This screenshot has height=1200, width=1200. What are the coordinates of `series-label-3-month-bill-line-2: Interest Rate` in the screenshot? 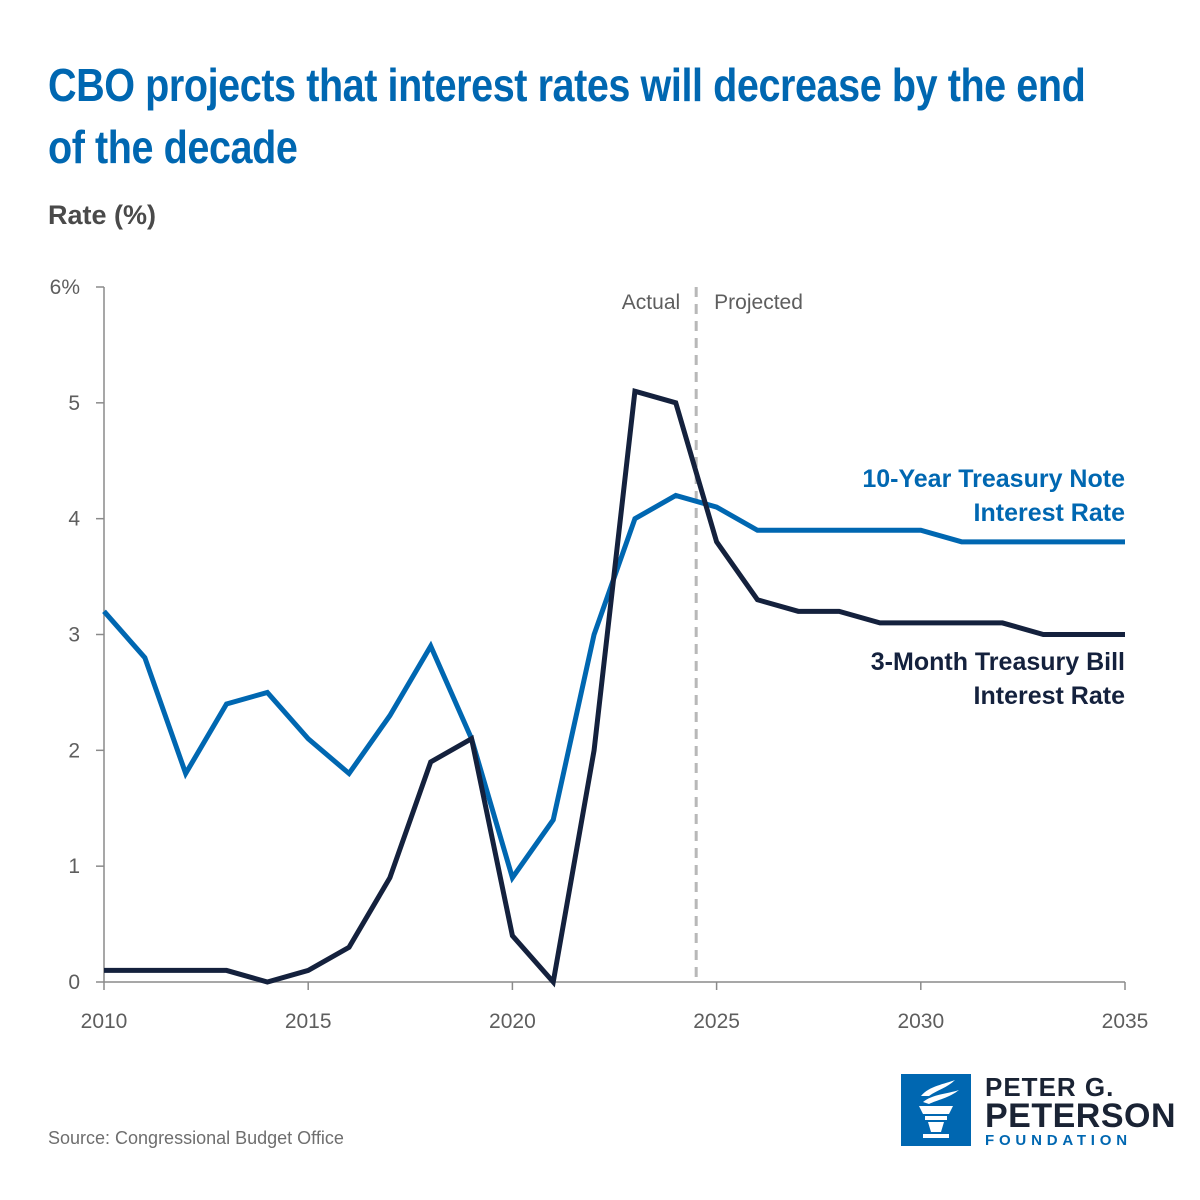 It's located at (1050, 696).